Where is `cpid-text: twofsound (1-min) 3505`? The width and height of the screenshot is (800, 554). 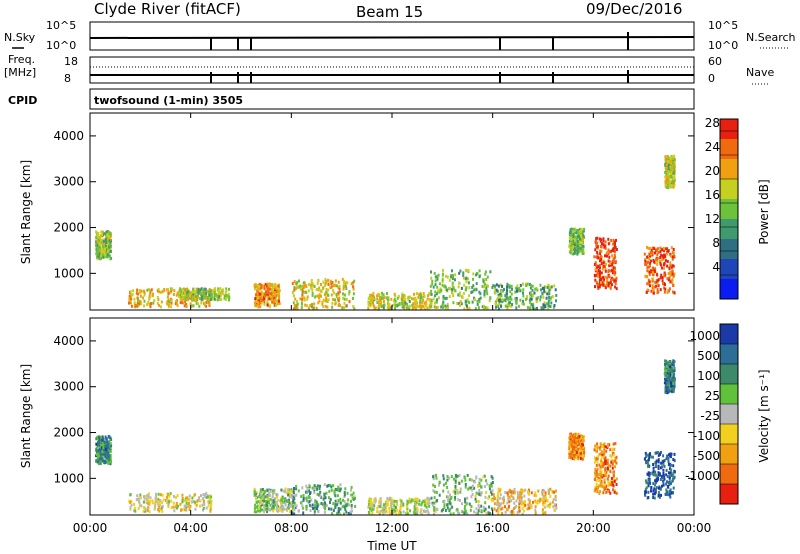
cpid-text: twofsound (1-min) 3505 is located at coordinates (168, 100).